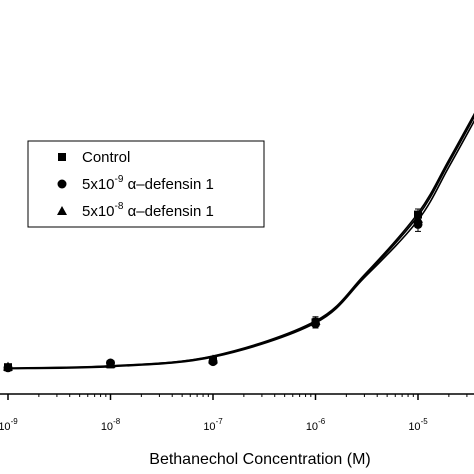  I want to click on x-tick-exponent: -8, so click(117, 421).